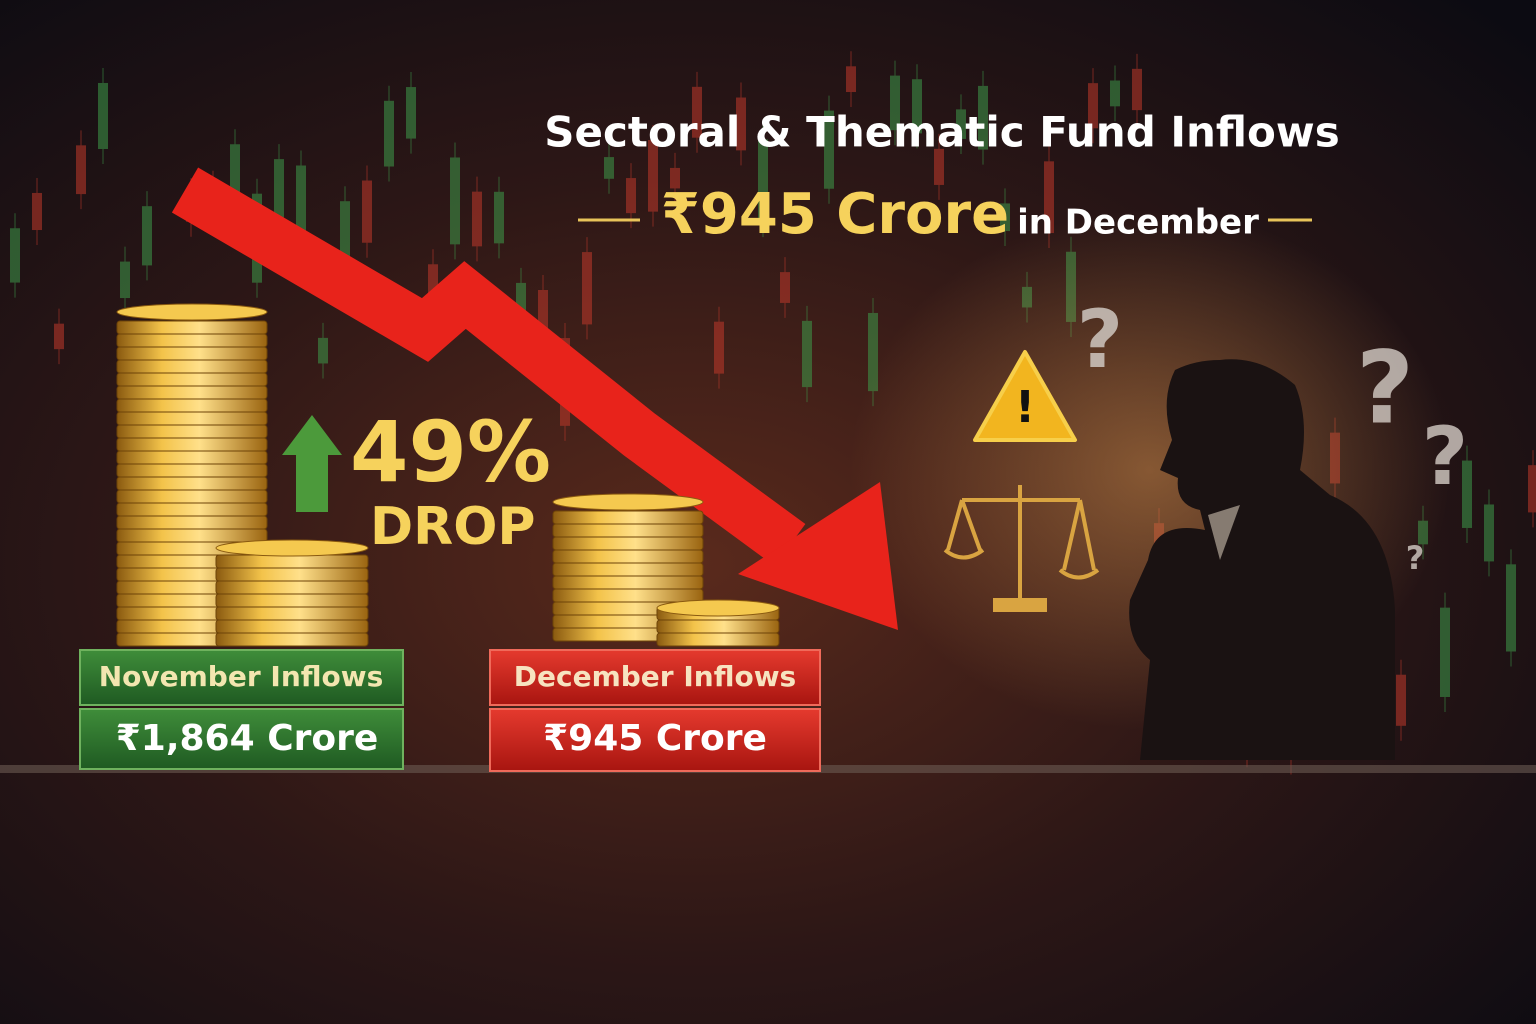 This screenshot has width=1536, height=1024. Describe the element at coordinates (655, 710) in the screenshot. I see `december-card: December Inflows ₹945 Crore` at that location.